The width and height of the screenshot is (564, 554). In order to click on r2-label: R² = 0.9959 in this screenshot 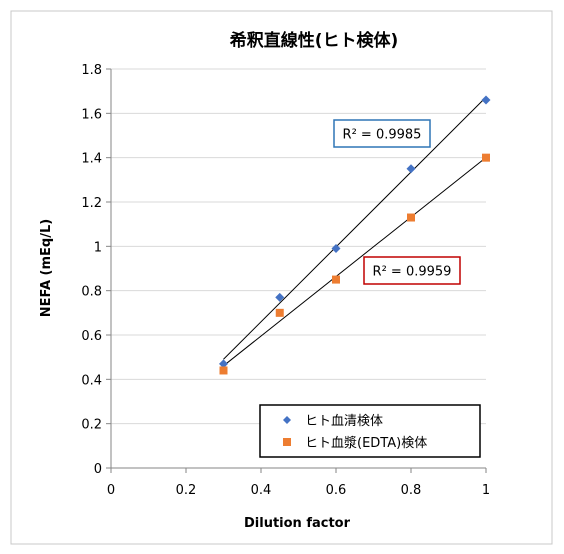, I will do `click(412, 272)`.